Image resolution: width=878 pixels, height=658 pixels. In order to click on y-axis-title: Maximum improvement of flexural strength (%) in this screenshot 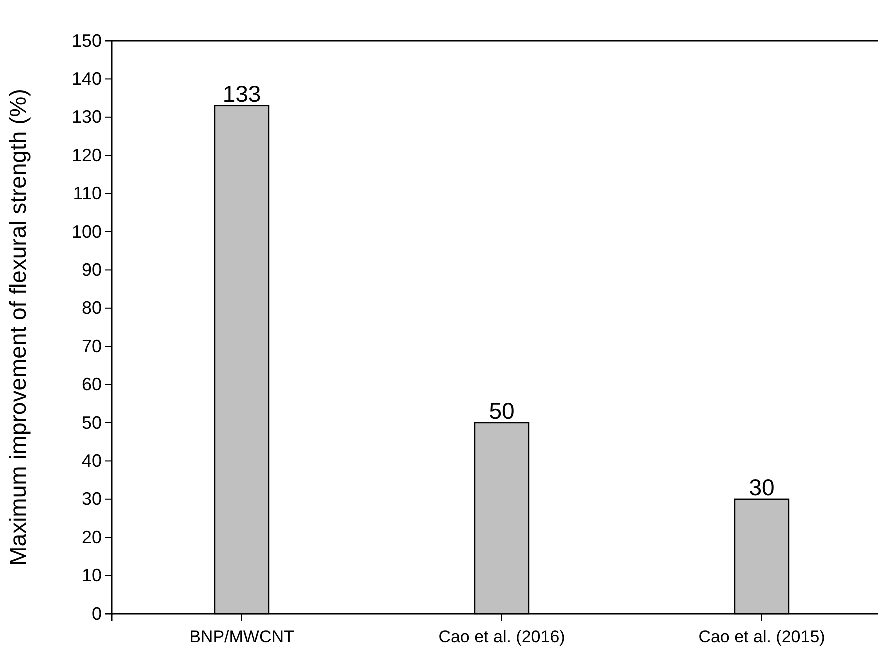, I will do `click(18, 327)`.